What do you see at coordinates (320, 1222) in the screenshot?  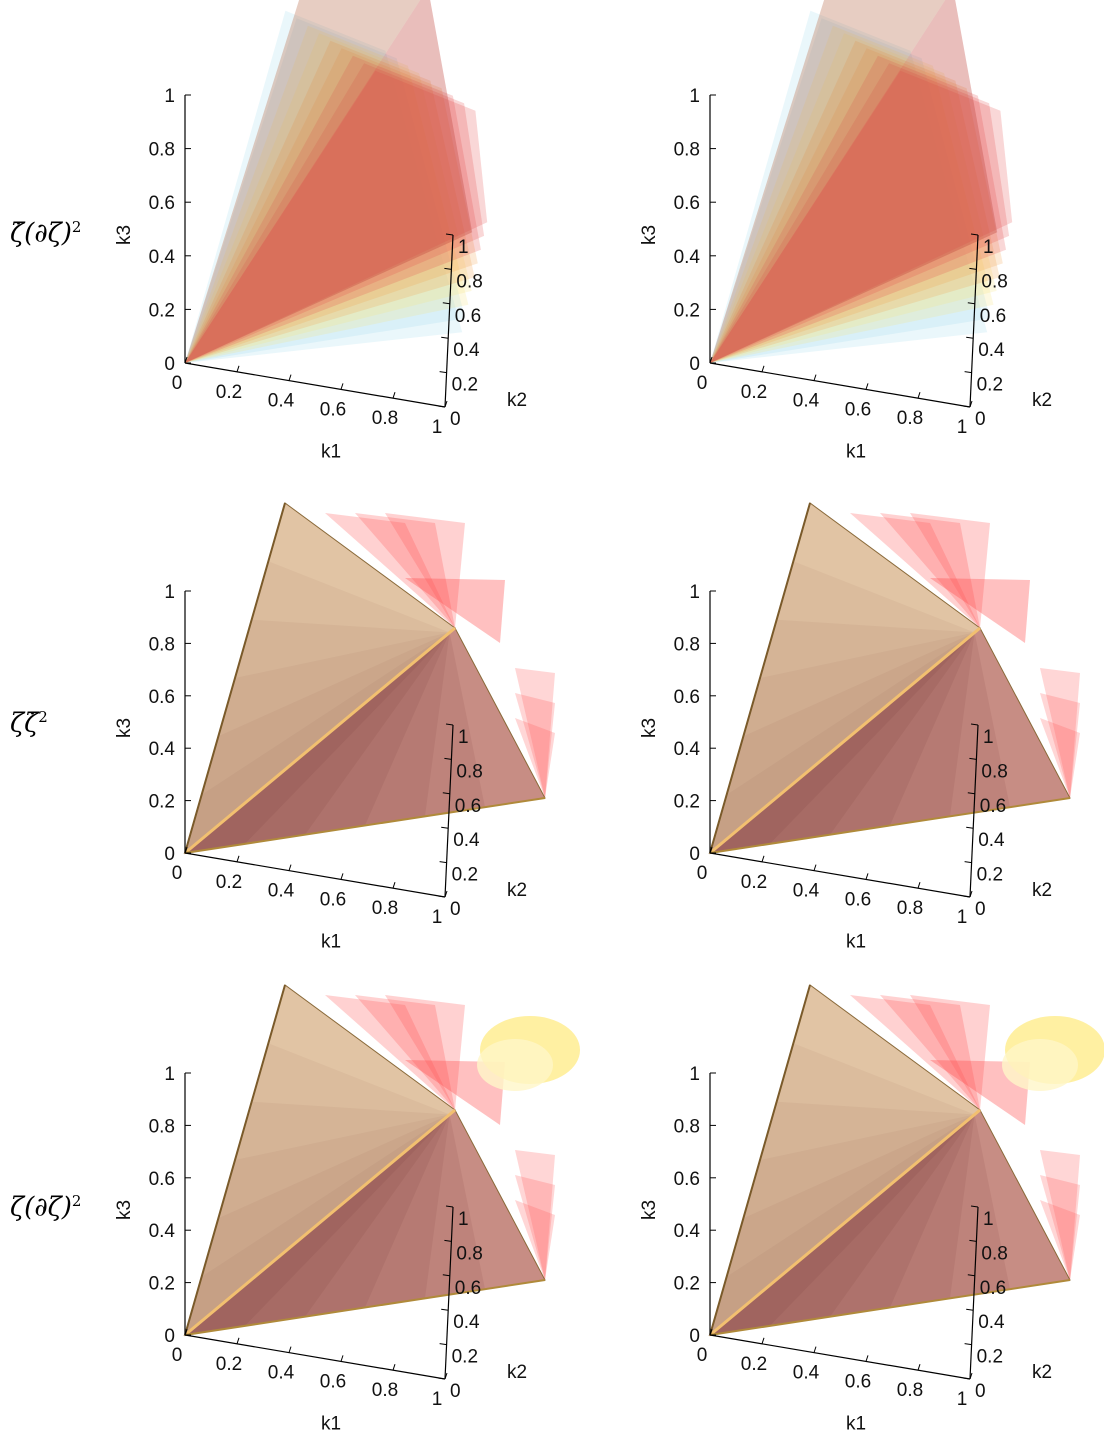 I see `surface-ridge` at bounding box center [320, 1222].